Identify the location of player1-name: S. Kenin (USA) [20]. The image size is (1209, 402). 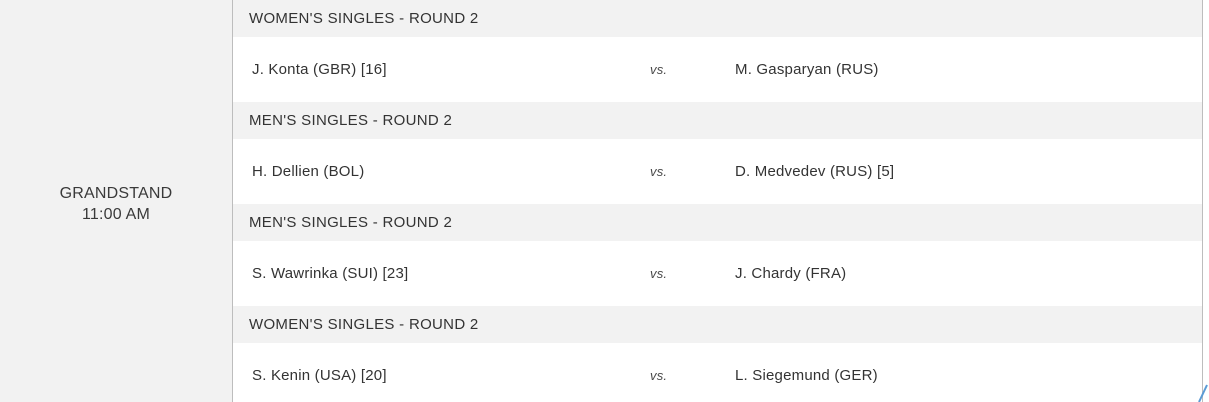
(319, 375).